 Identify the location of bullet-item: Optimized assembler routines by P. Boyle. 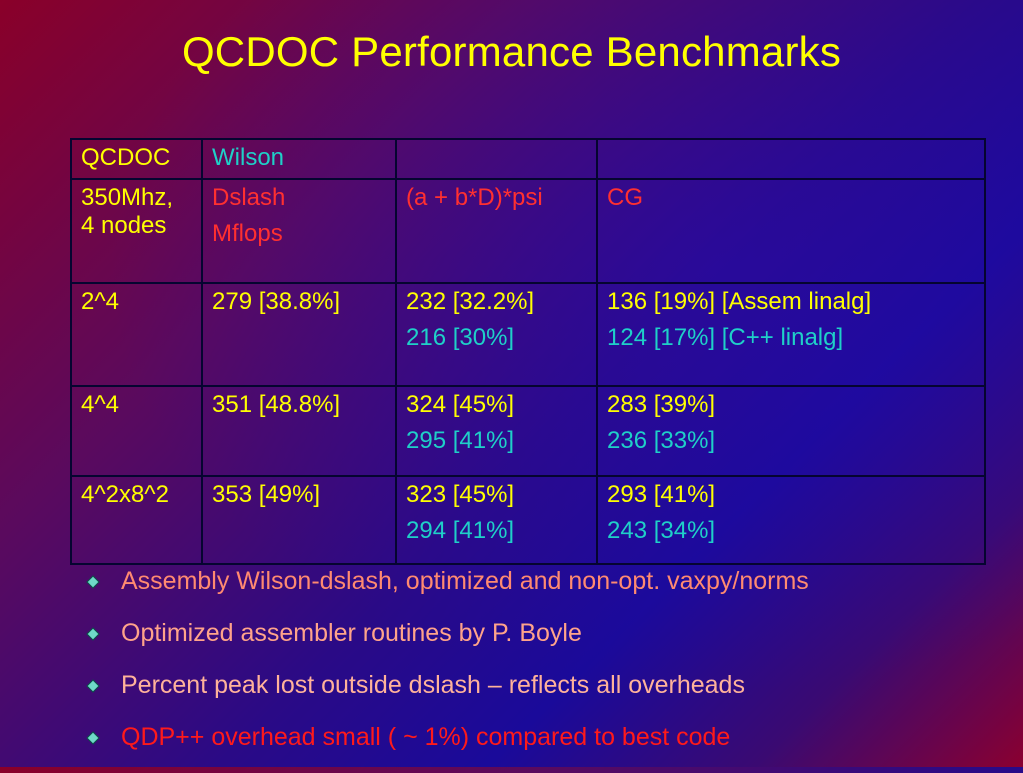
(546, 643).